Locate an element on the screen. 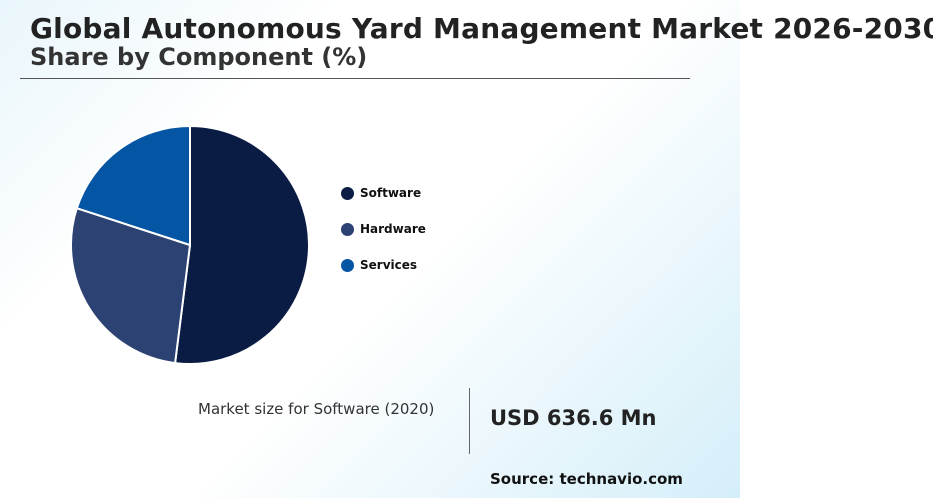 The width and height of the screenshot is (933, 498). title-divider is located at coordinates (355, 78).